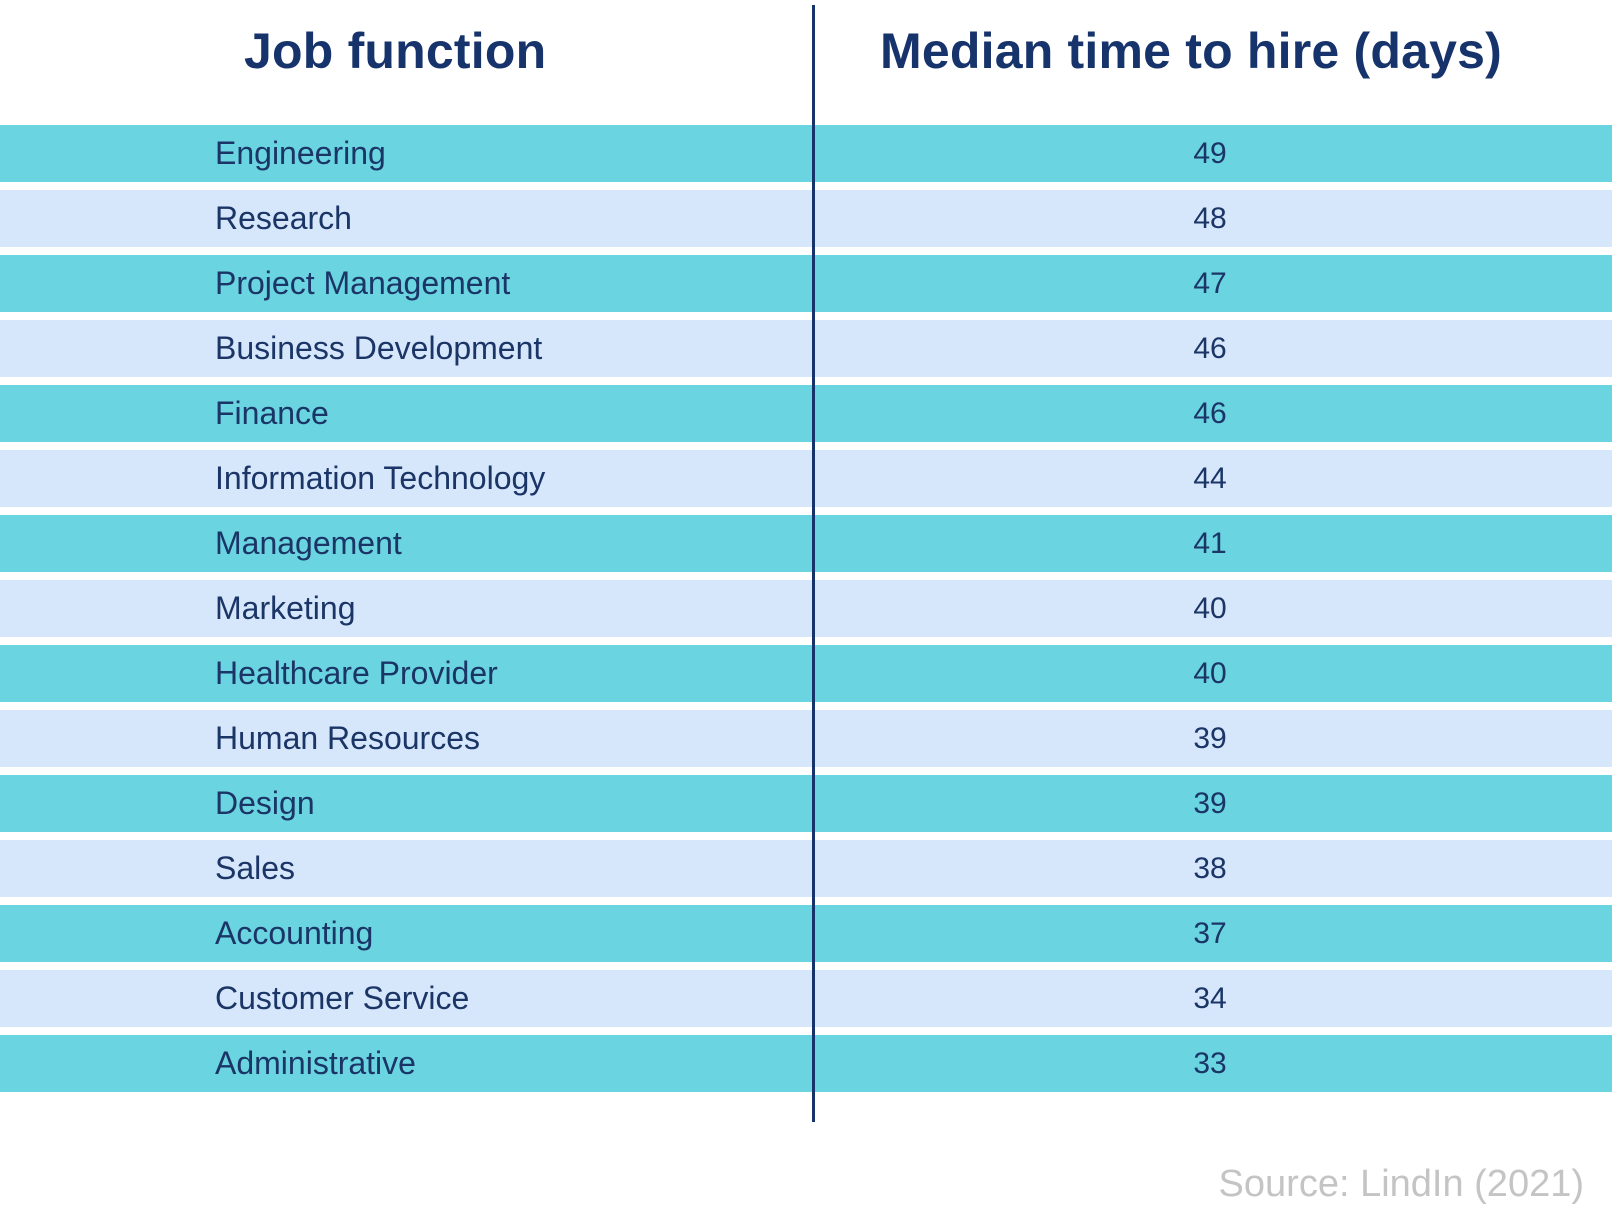  I want to click on source-note: Source: LindIn (2021), so click(1401, 1184).